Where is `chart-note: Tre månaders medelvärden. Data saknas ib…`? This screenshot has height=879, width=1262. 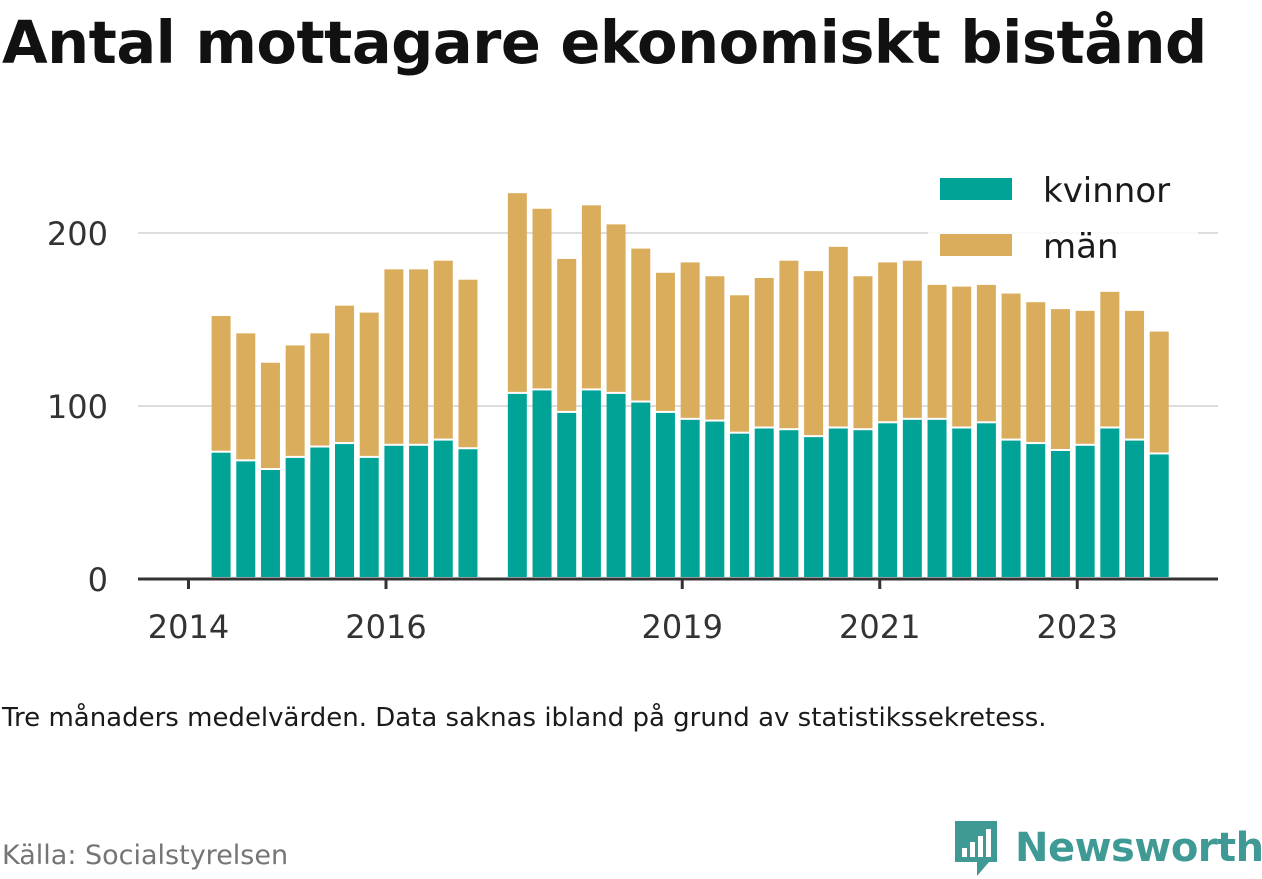
chart-note: Tre månaders medelvärden. Data saknas ib… is located at coordinates (524, 718).